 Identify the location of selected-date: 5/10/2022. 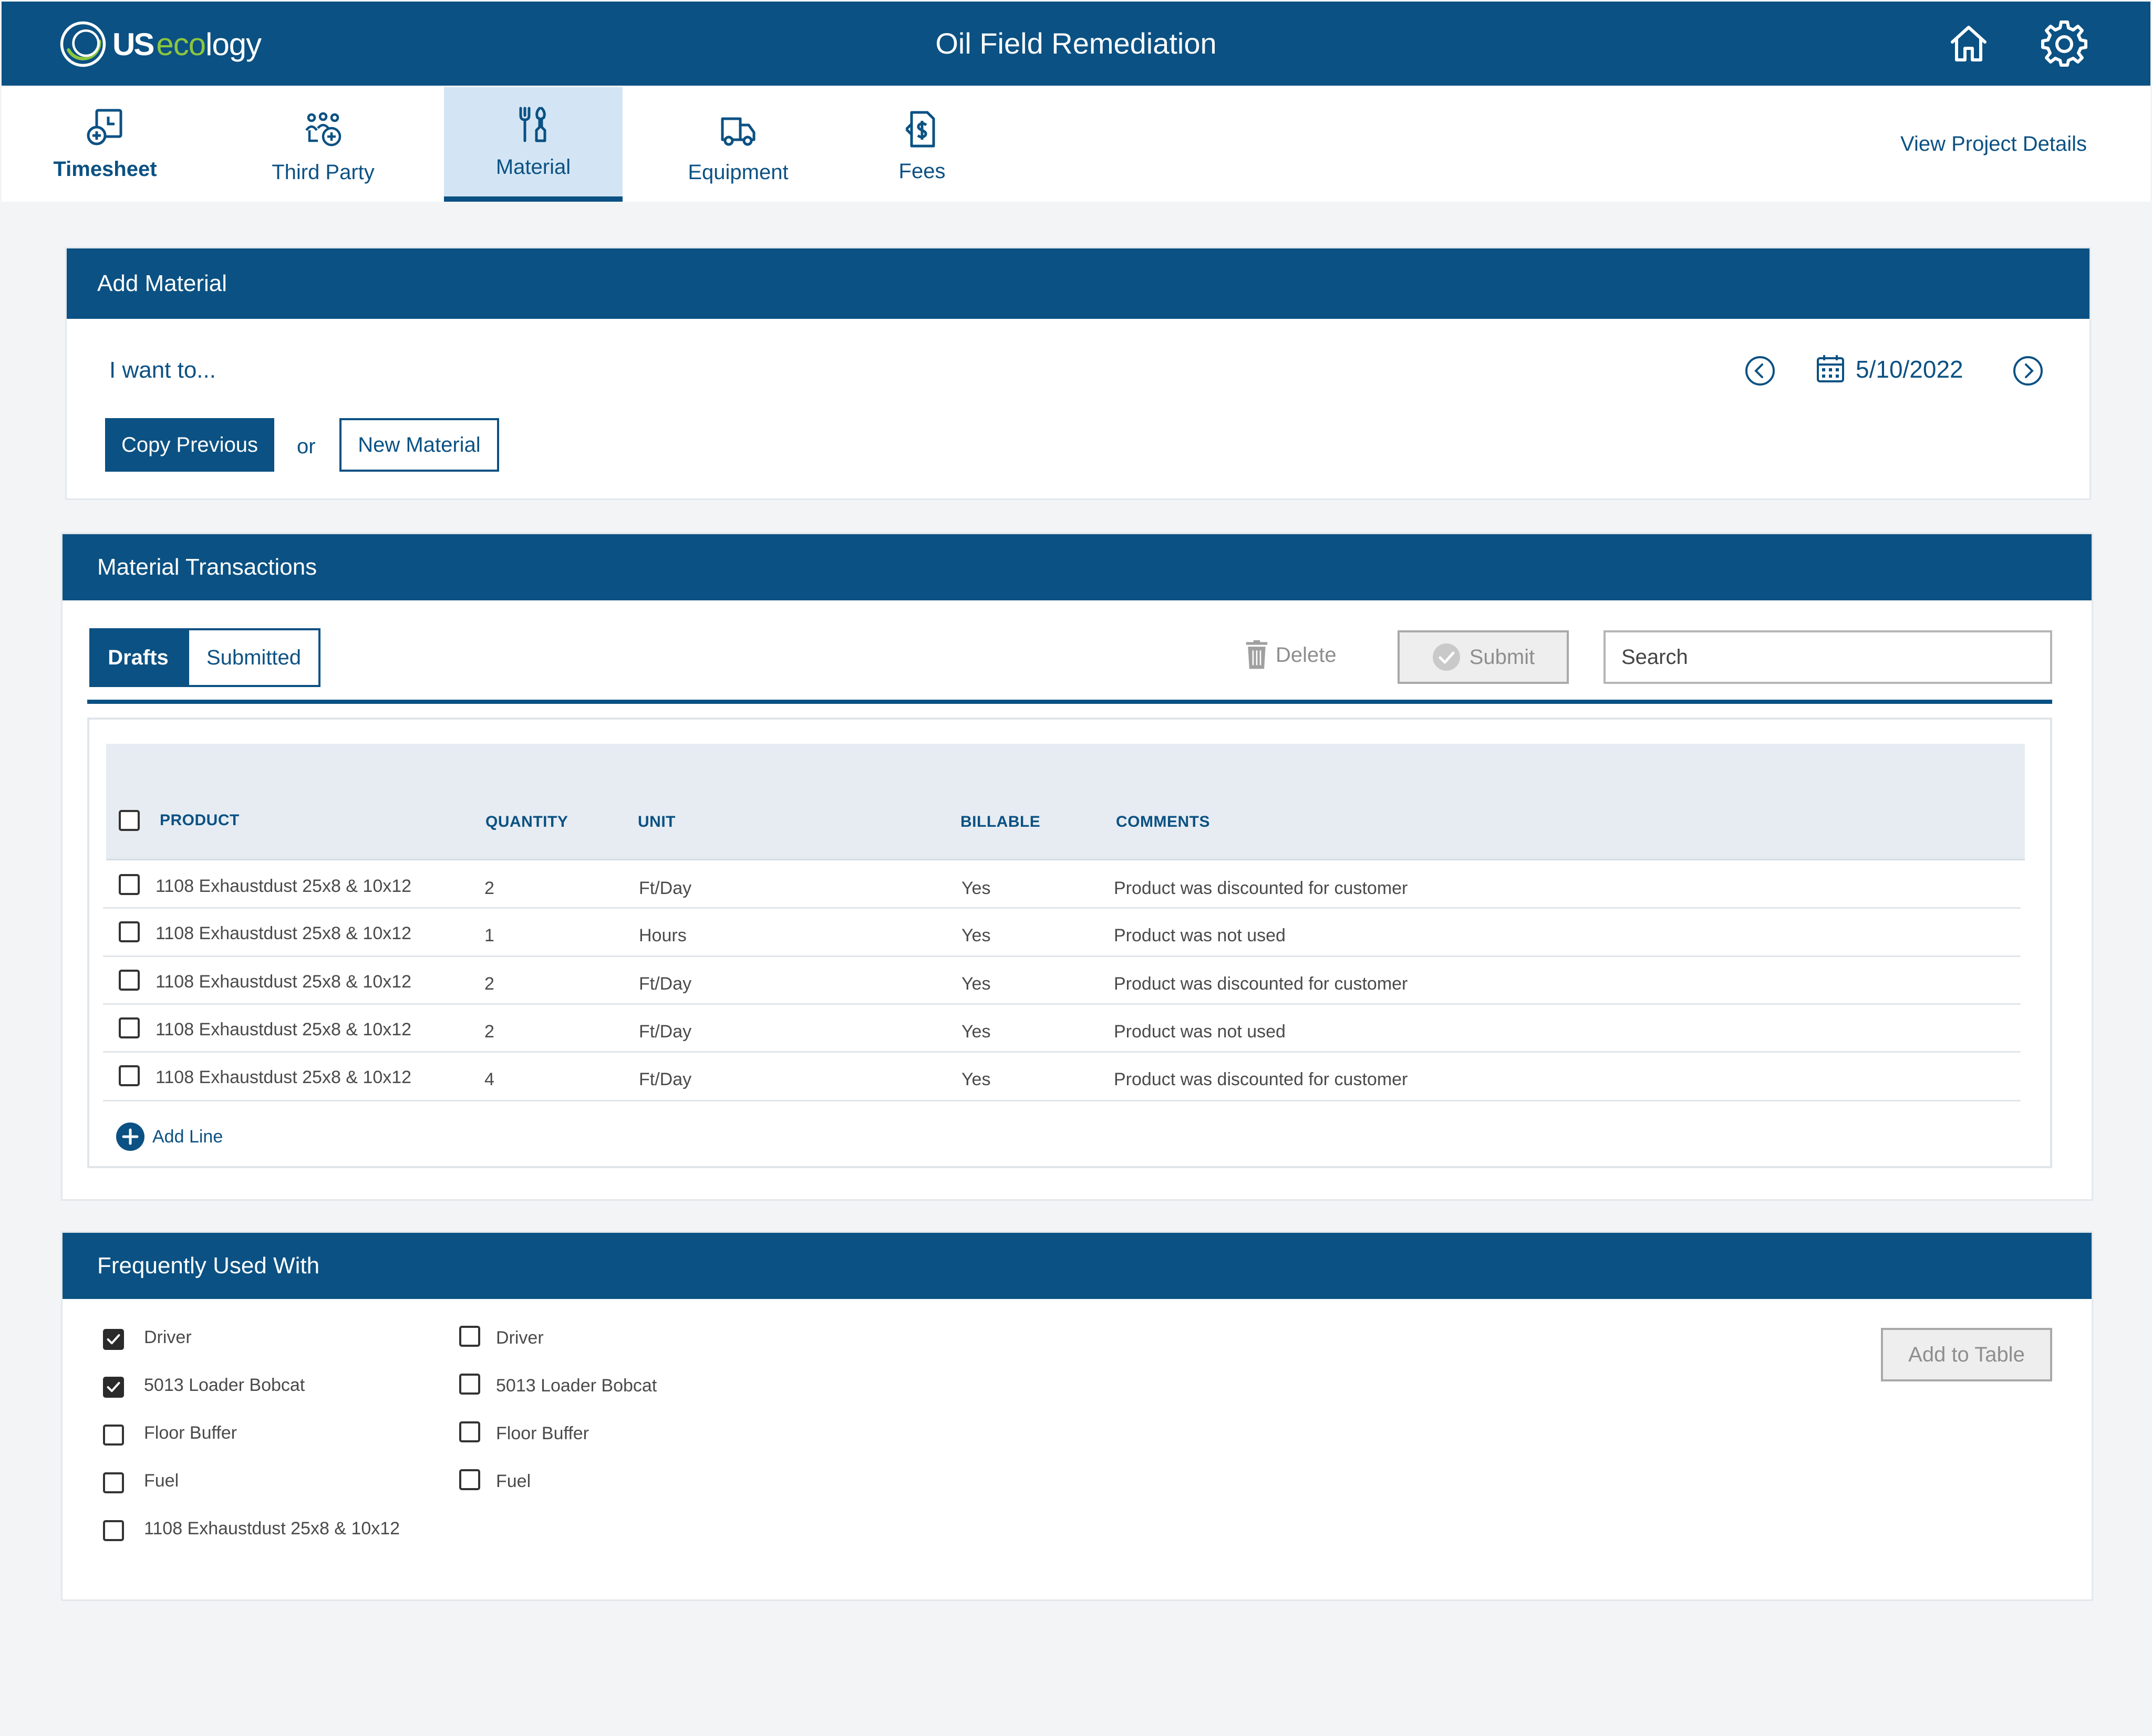
(1909, 370).